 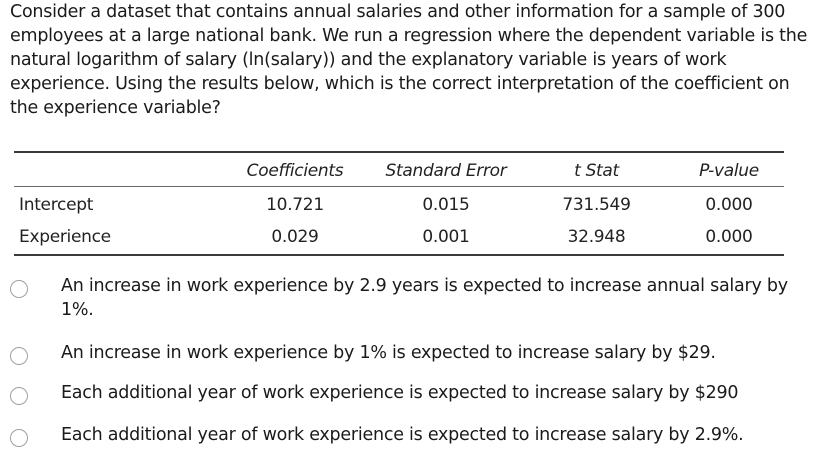 I want to click on experience-p-value: 0.000, so click(x=729, y=237).